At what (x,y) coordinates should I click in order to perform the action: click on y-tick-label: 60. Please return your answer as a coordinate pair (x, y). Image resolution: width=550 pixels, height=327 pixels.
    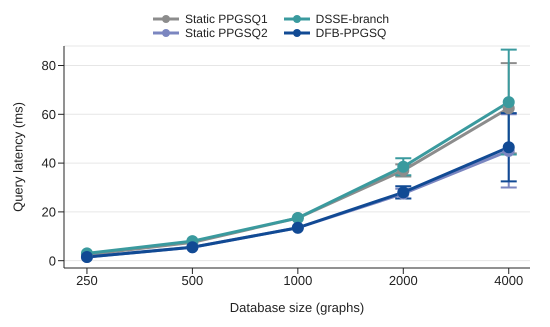
    Looking at the image, I should click on (49, 114).